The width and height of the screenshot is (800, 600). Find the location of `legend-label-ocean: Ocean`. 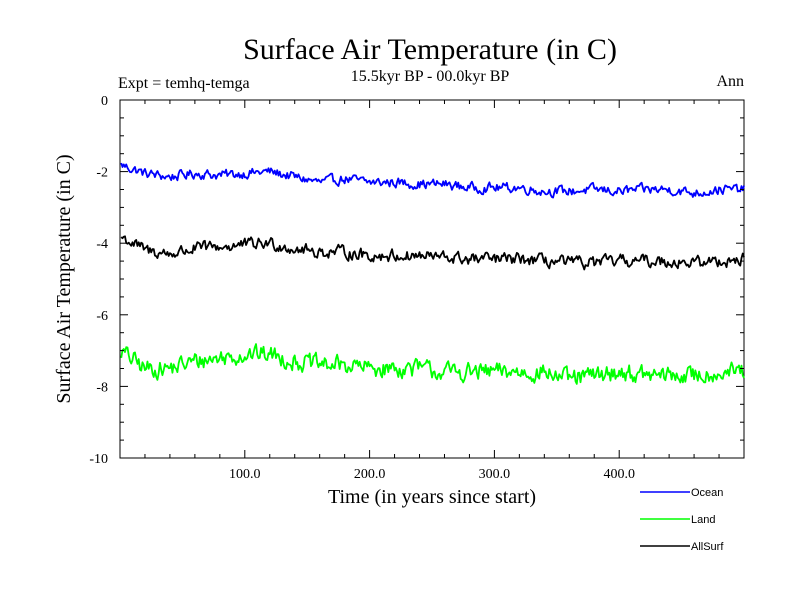

legend-label-ocean: Ocean is located at coordinates (707, 493).